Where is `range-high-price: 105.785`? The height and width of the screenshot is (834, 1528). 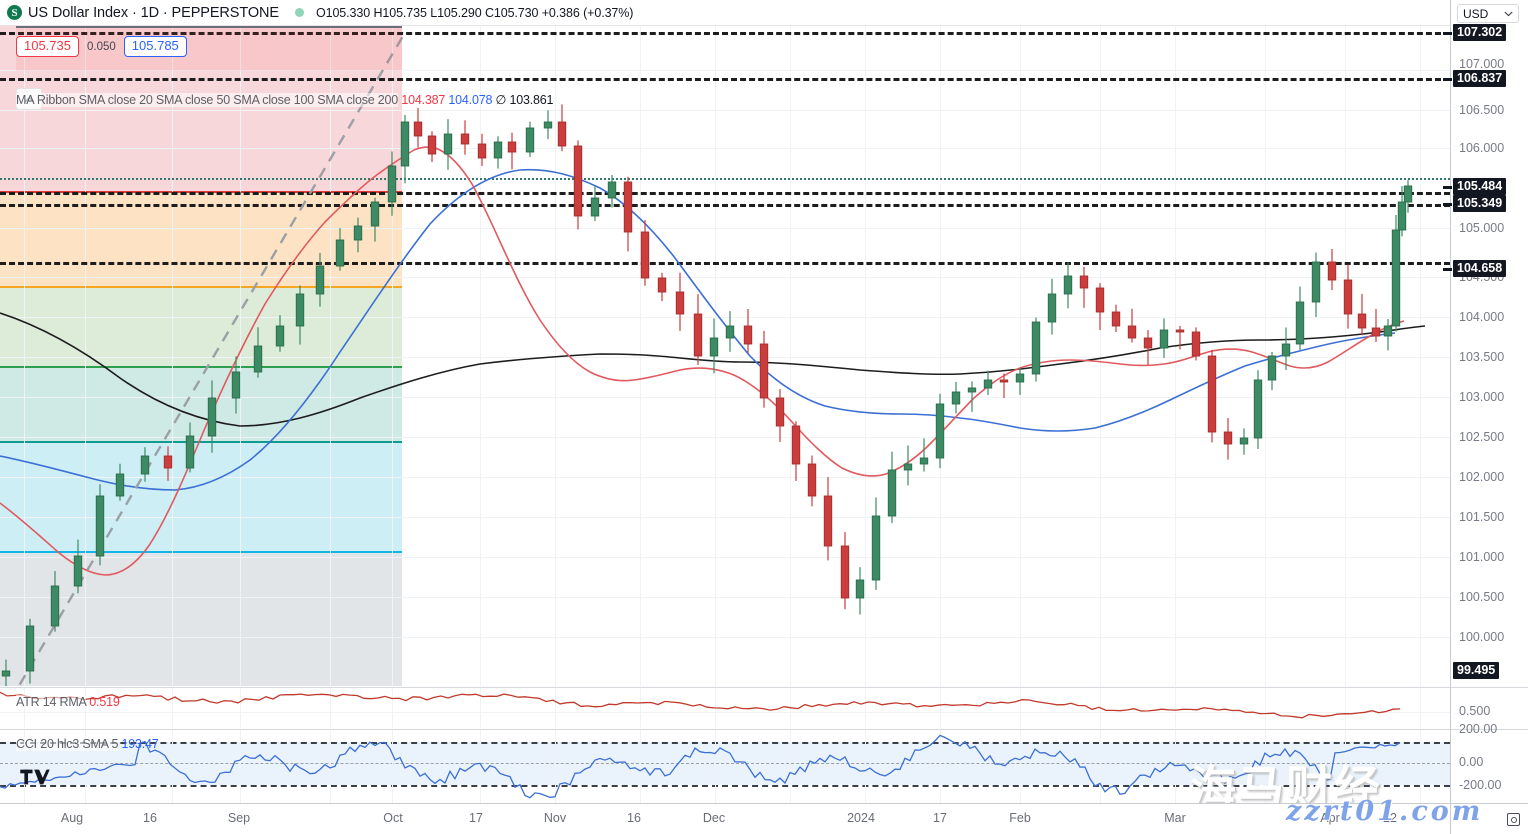
range-high-price: 105.785 is located at coordinates (155, 46).